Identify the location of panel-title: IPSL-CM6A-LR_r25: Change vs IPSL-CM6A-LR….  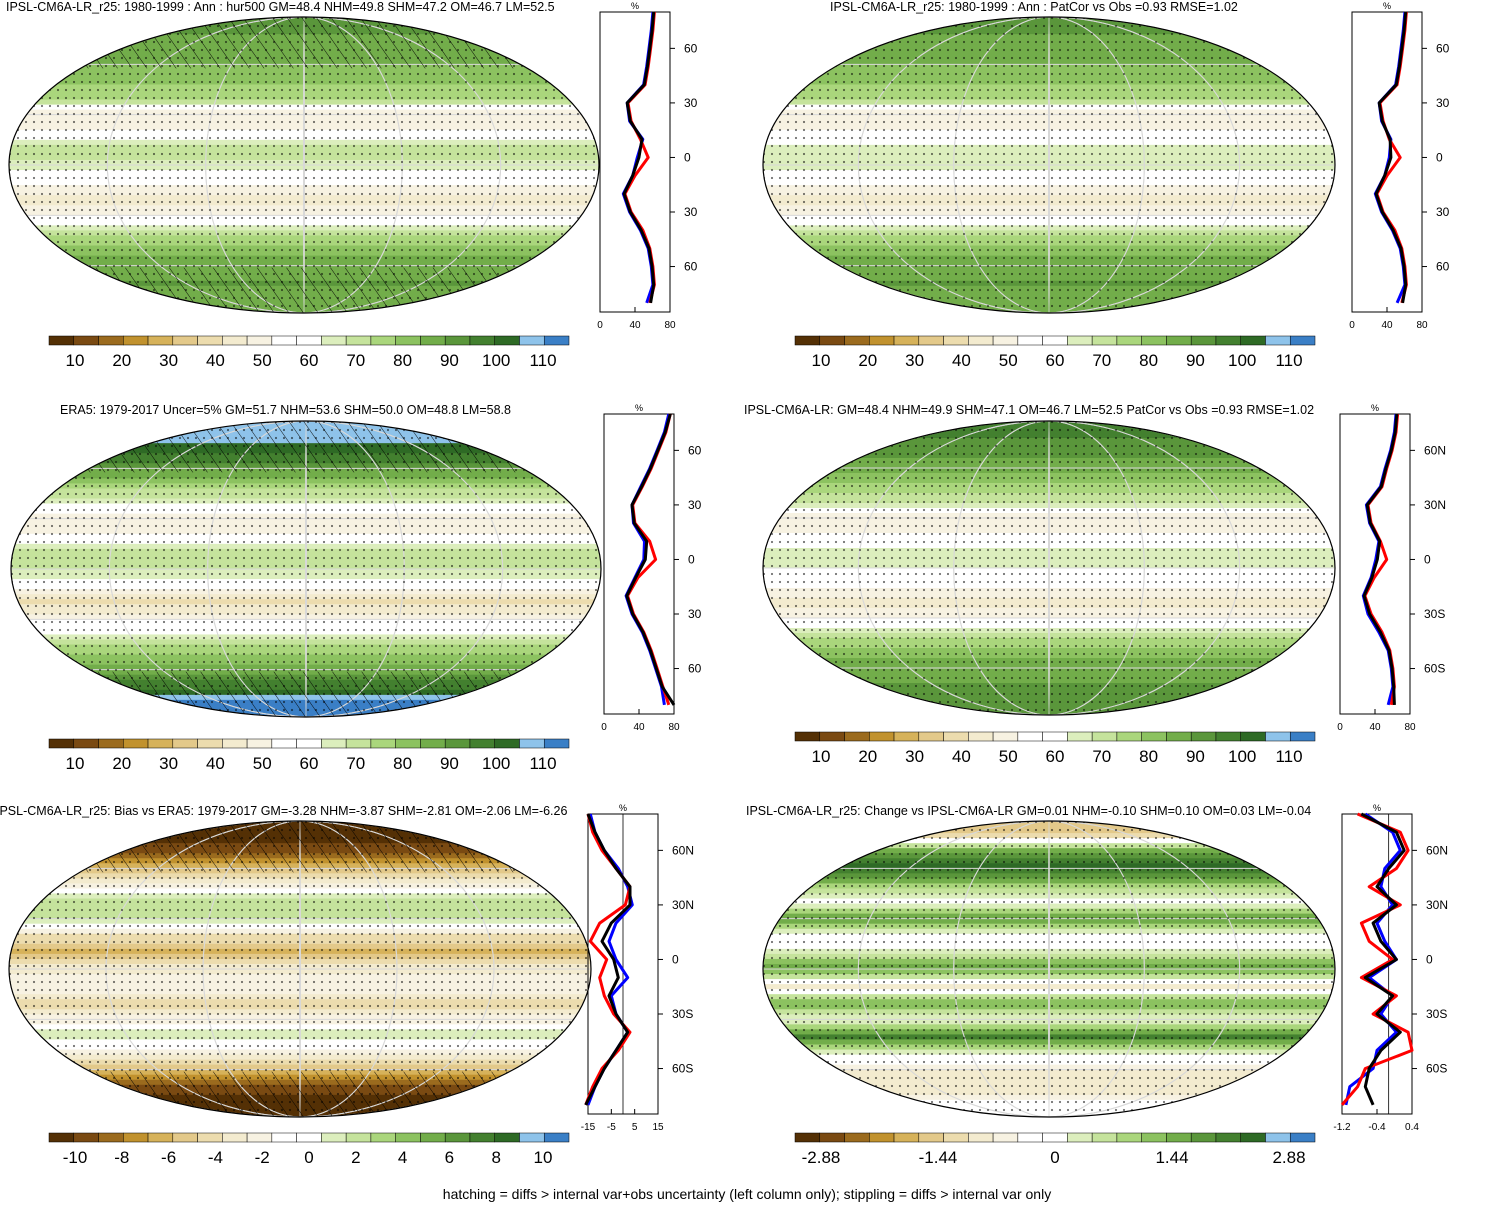
(1029, 811).